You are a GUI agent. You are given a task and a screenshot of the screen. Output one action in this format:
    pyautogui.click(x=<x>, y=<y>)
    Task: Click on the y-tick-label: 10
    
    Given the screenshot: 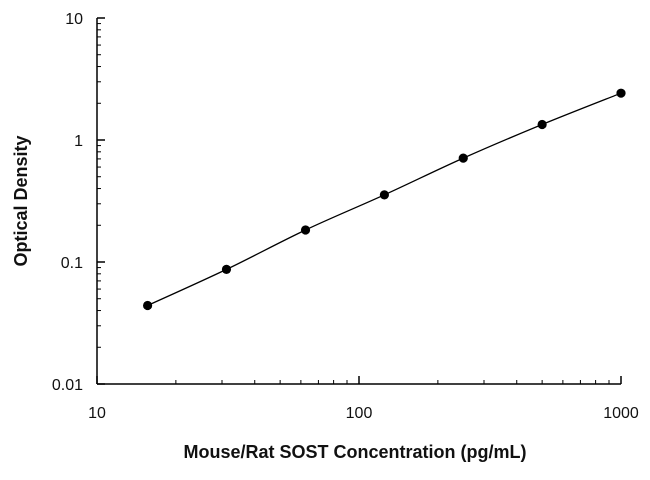 What is the action you would take?
    pyautogui.click(x=74, y=19)
    